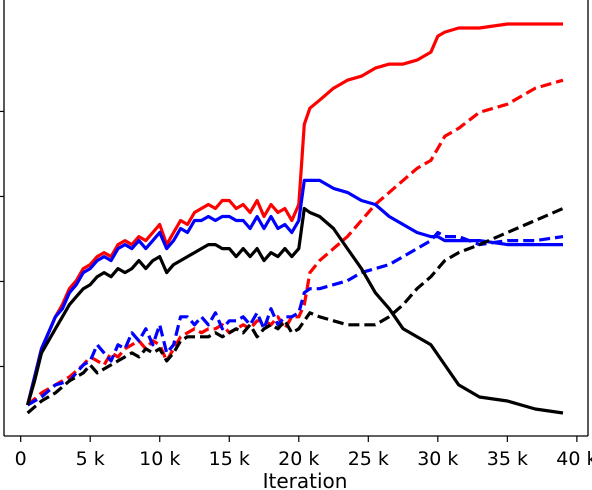  Describe the element at coordinates (298, 459) in the screenshot. I see `x-tick-label: 20 k` at that location.